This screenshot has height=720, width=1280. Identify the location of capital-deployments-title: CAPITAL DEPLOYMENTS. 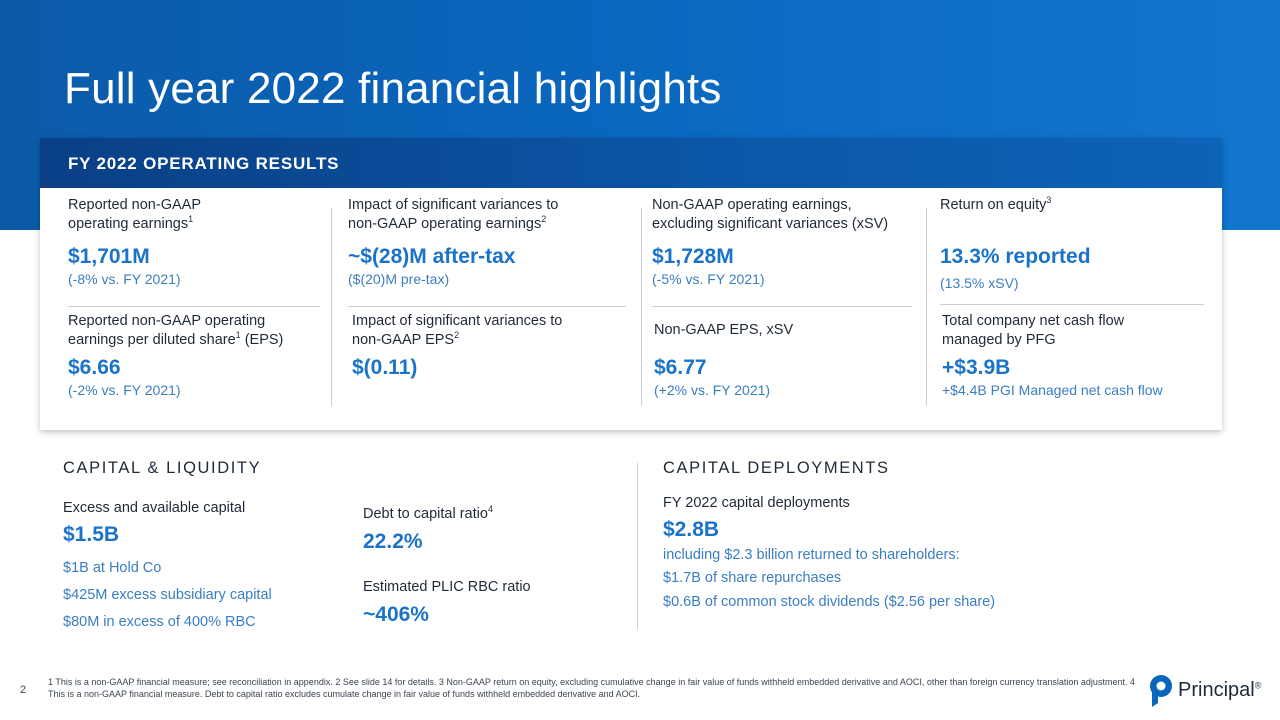
(776, 468).